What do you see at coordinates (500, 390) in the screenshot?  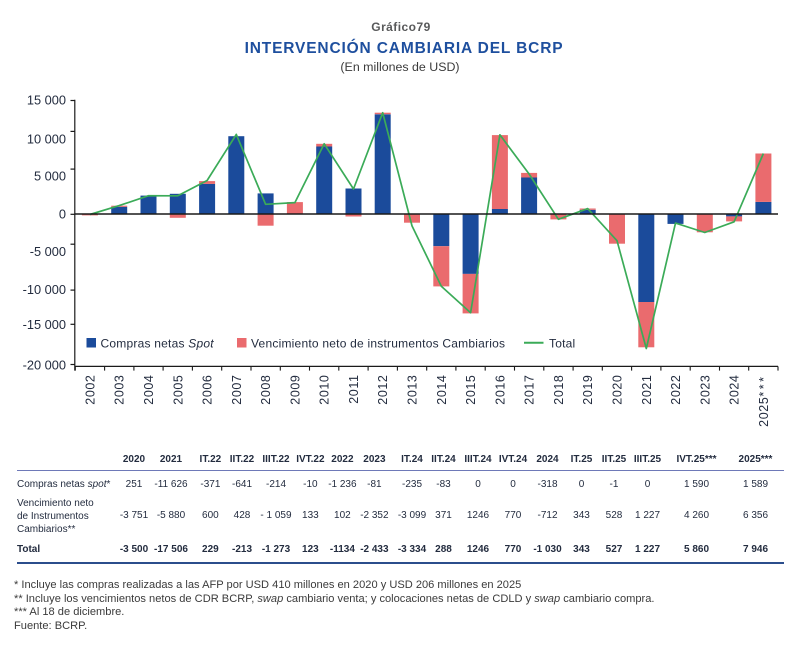 I see `svg-text: 2016` at bounding box center [500, 390].